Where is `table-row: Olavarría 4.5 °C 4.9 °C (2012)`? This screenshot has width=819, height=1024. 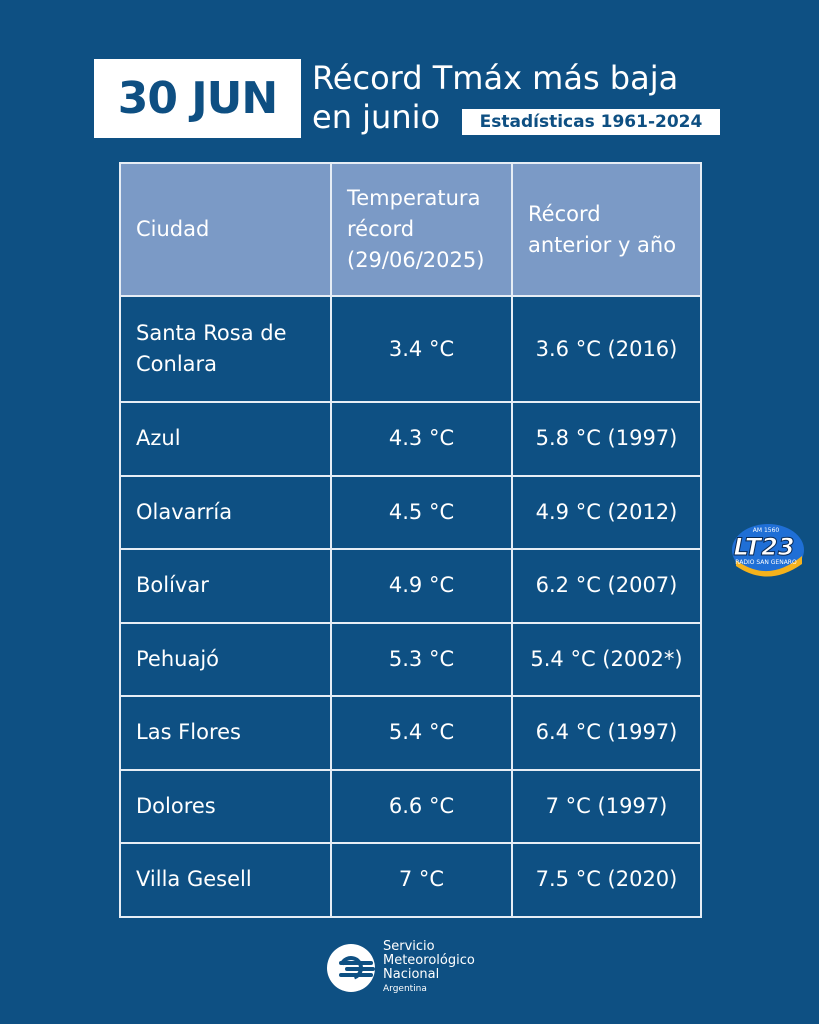 table-row: Olavarría 4.5 °C 4.9 °C (2012) is located at coordinates (410, 512).